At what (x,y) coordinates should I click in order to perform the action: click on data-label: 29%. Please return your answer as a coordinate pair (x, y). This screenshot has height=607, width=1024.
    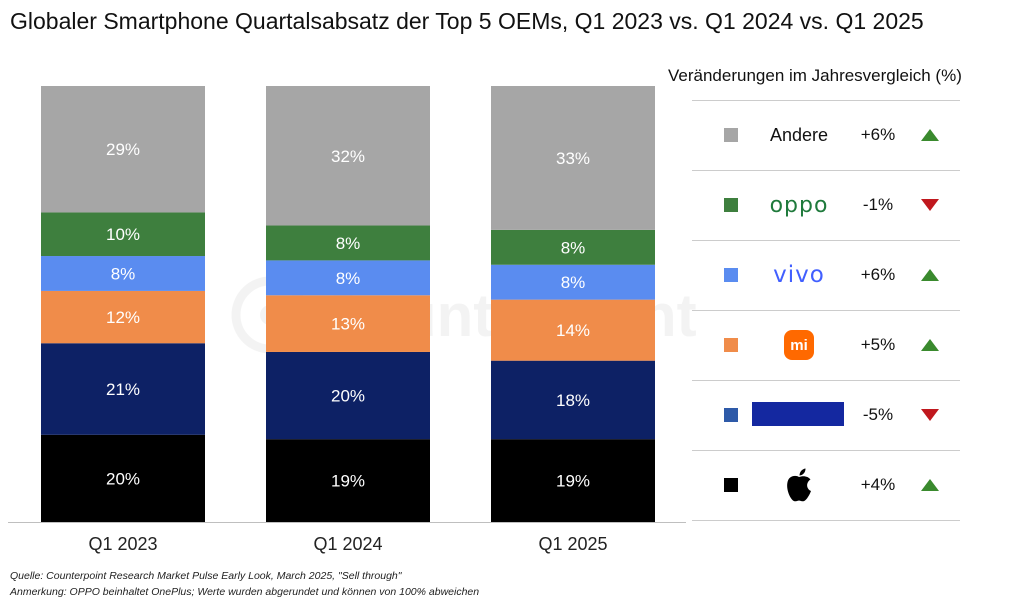
    Looking at the image, I should click on (123, 149).